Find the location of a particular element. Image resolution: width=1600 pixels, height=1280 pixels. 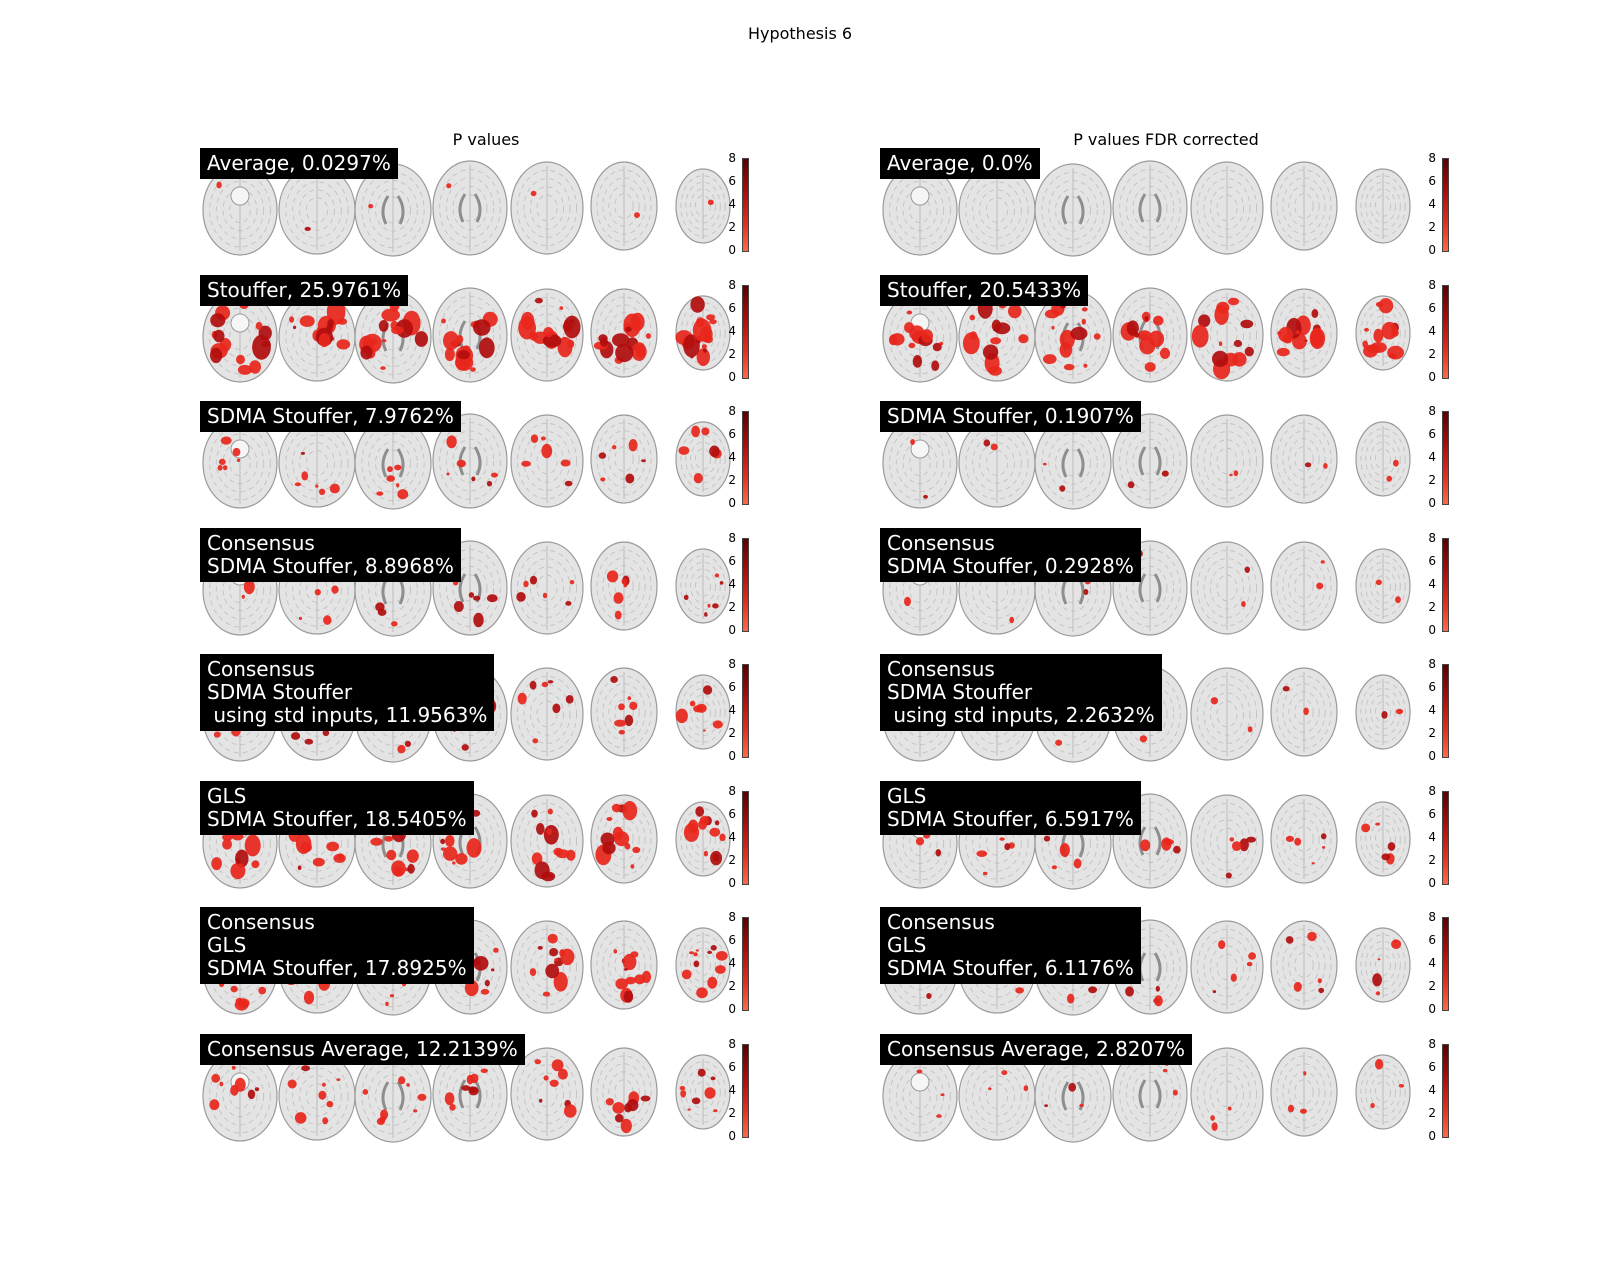

brain-panel: Consensus Average, 12.2139% 8 6 4 2 0 is located at coordinates (490, 1092).